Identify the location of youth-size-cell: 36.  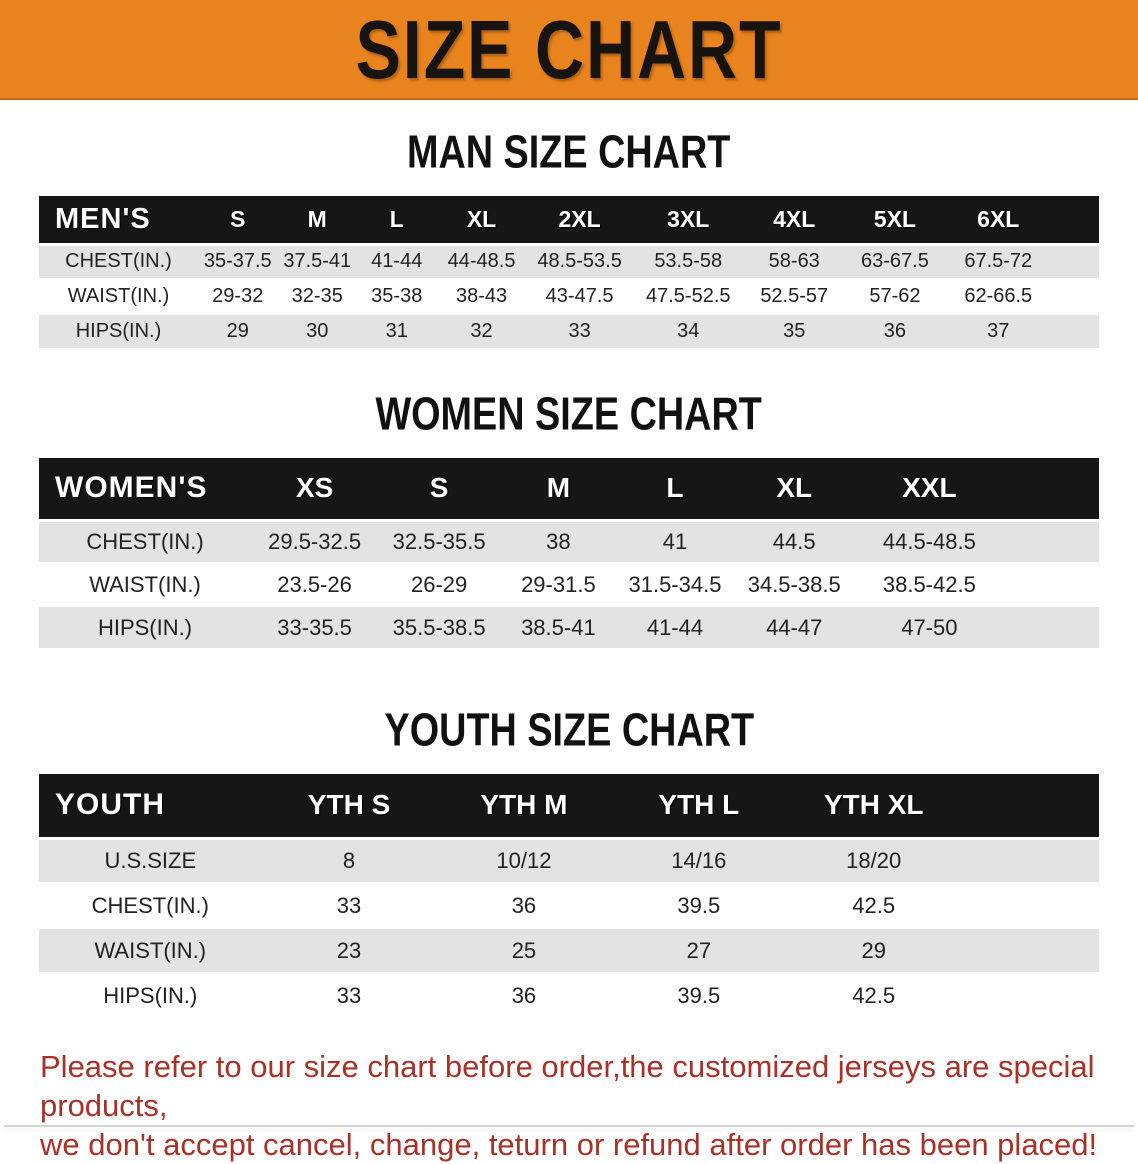
(524, 906).